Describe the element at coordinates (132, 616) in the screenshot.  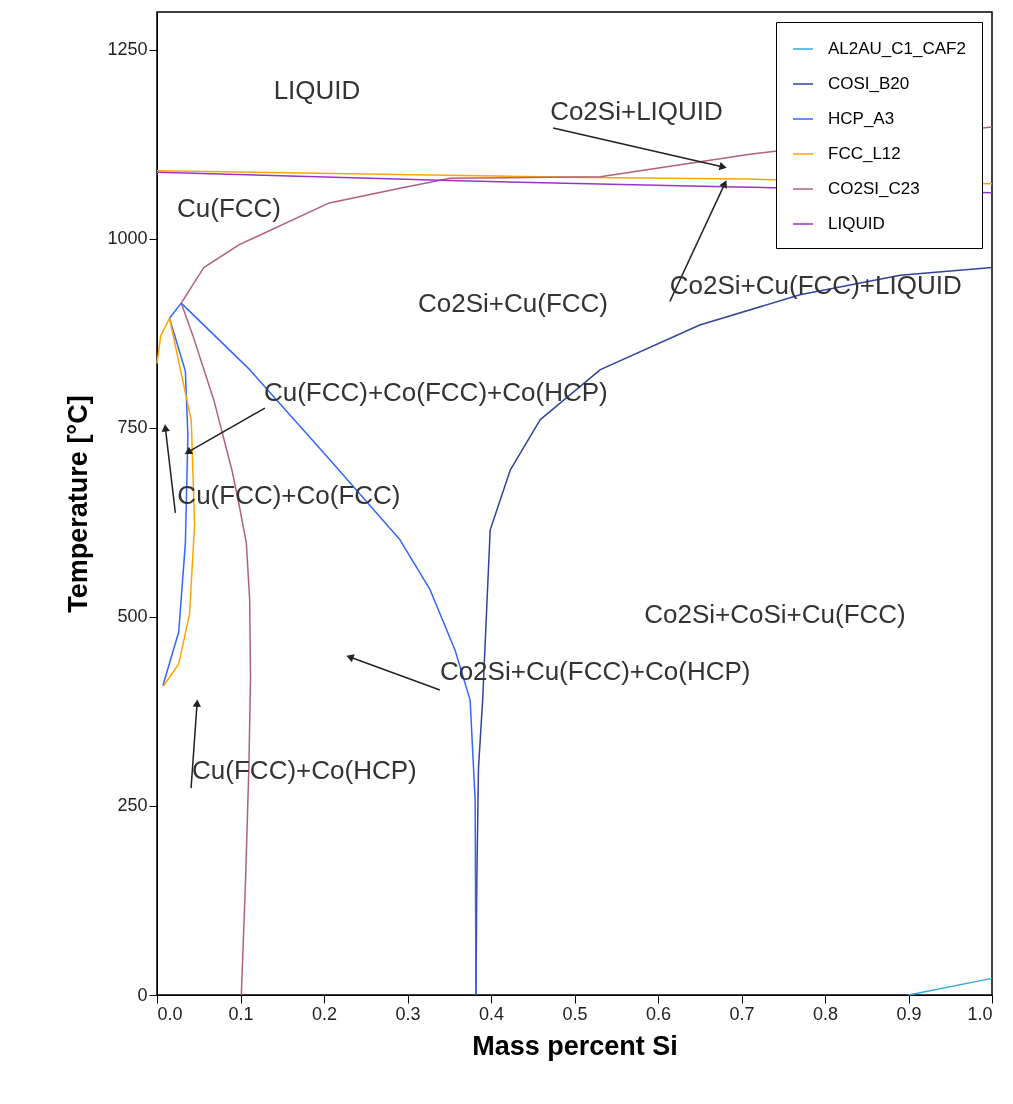
I see `y-tick-label: 500` at that location.